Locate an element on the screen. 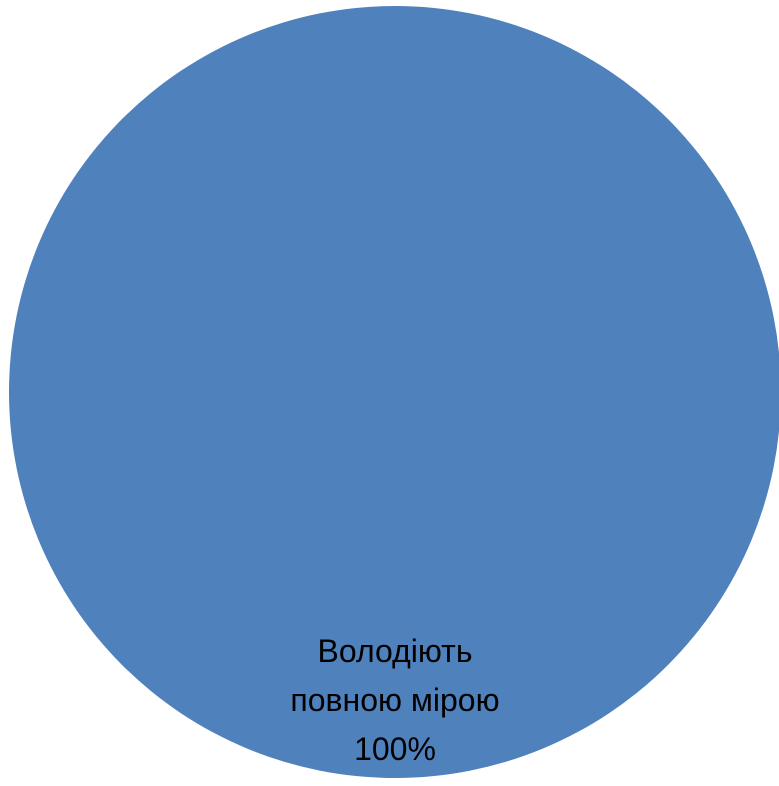 This screenshot has width=779, height=786. pie-slice-label-line: Володіють is located at coordinates (395, 651).